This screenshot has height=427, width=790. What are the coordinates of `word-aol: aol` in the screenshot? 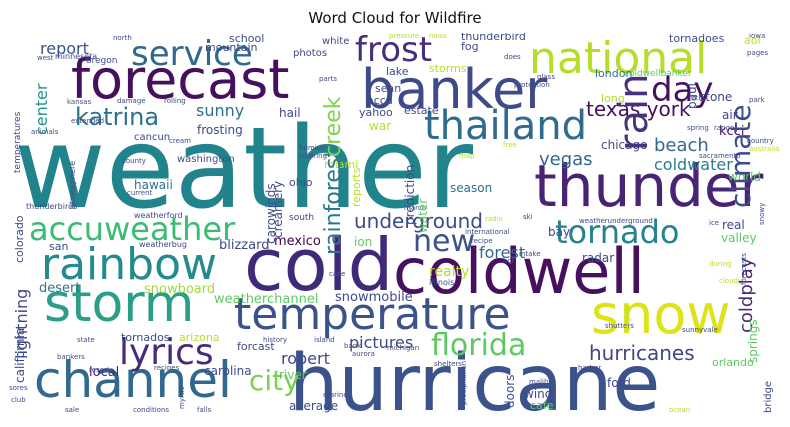 It's located at (752, 40).